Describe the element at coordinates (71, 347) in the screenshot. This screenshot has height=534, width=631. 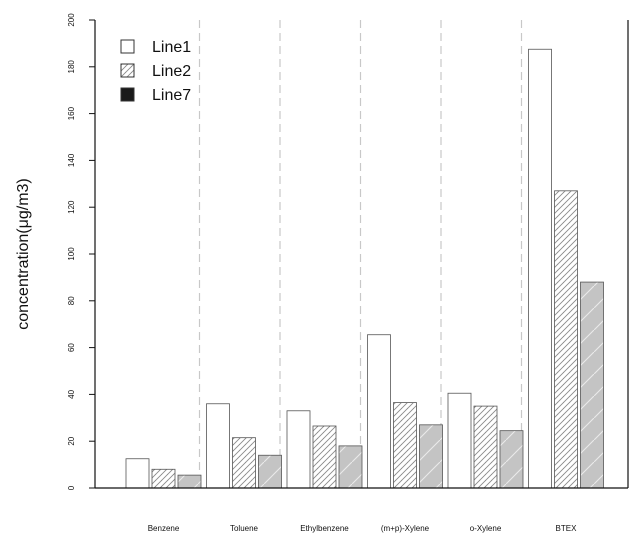
I see `y-tick-label: 60` at that location.